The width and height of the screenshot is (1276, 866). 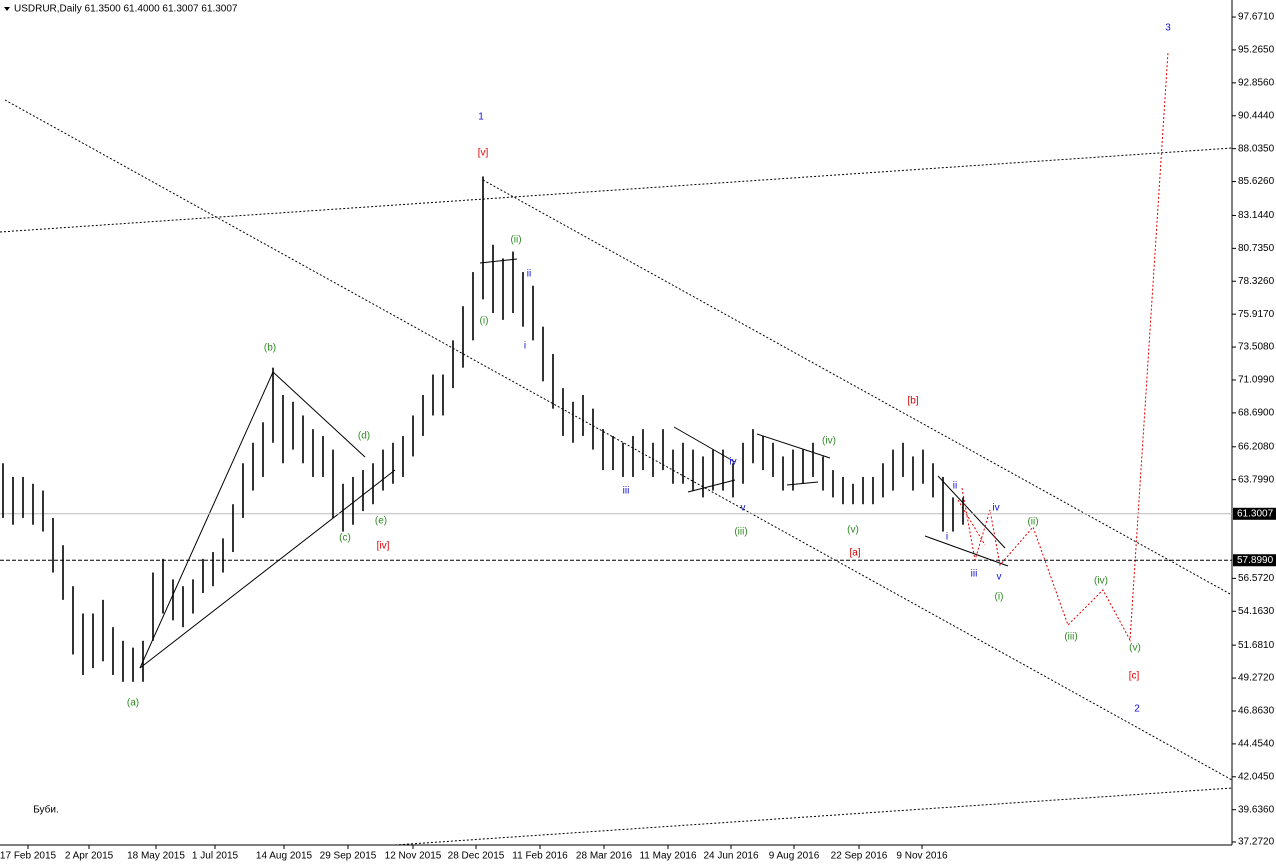 I want to click on y-tick-label: 66.2080, so click(x=1256, y=446).